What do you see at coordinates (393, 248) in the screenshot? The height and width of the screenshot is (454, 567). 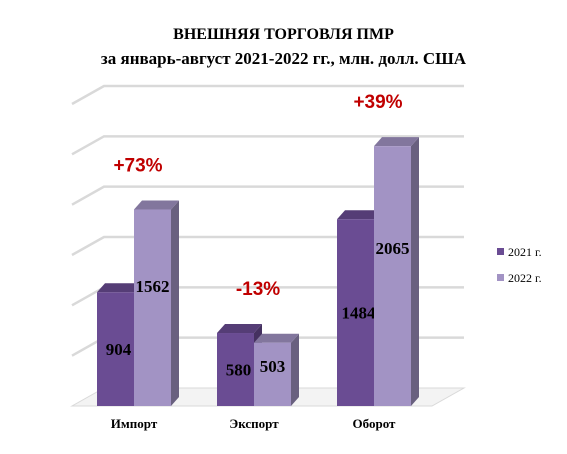 I see `data-label: 2065` at bounding box center [393, 248].